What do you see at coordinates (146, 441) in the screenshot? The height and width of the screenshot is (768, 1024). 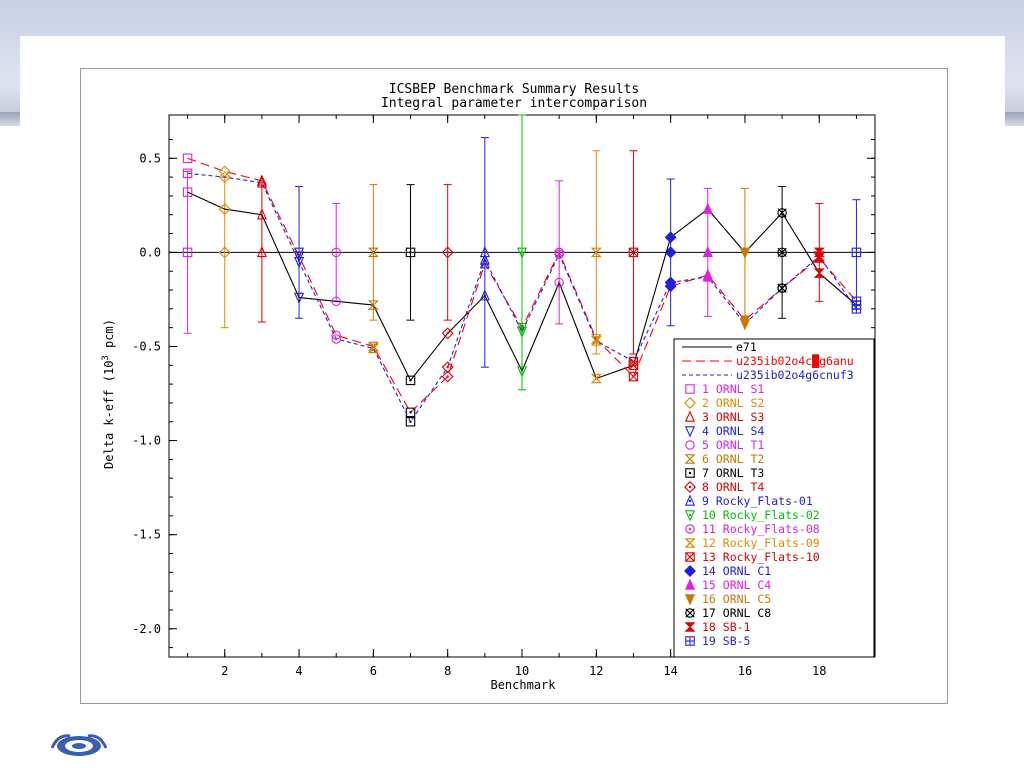 I see `y-tick-label: -1.0` at bounding box center [146, 441].